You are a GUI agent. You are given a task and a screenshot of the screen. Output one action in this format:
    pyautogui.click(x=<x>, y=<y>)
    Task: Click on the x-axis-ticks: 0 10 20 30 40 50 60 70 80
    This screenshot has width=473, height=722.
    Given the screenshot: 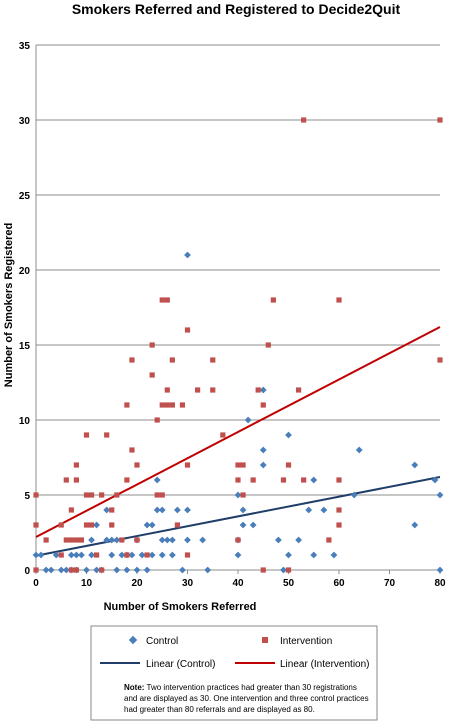 What is the action you would take?
    pyautogui.click(x=239, y=579)
    